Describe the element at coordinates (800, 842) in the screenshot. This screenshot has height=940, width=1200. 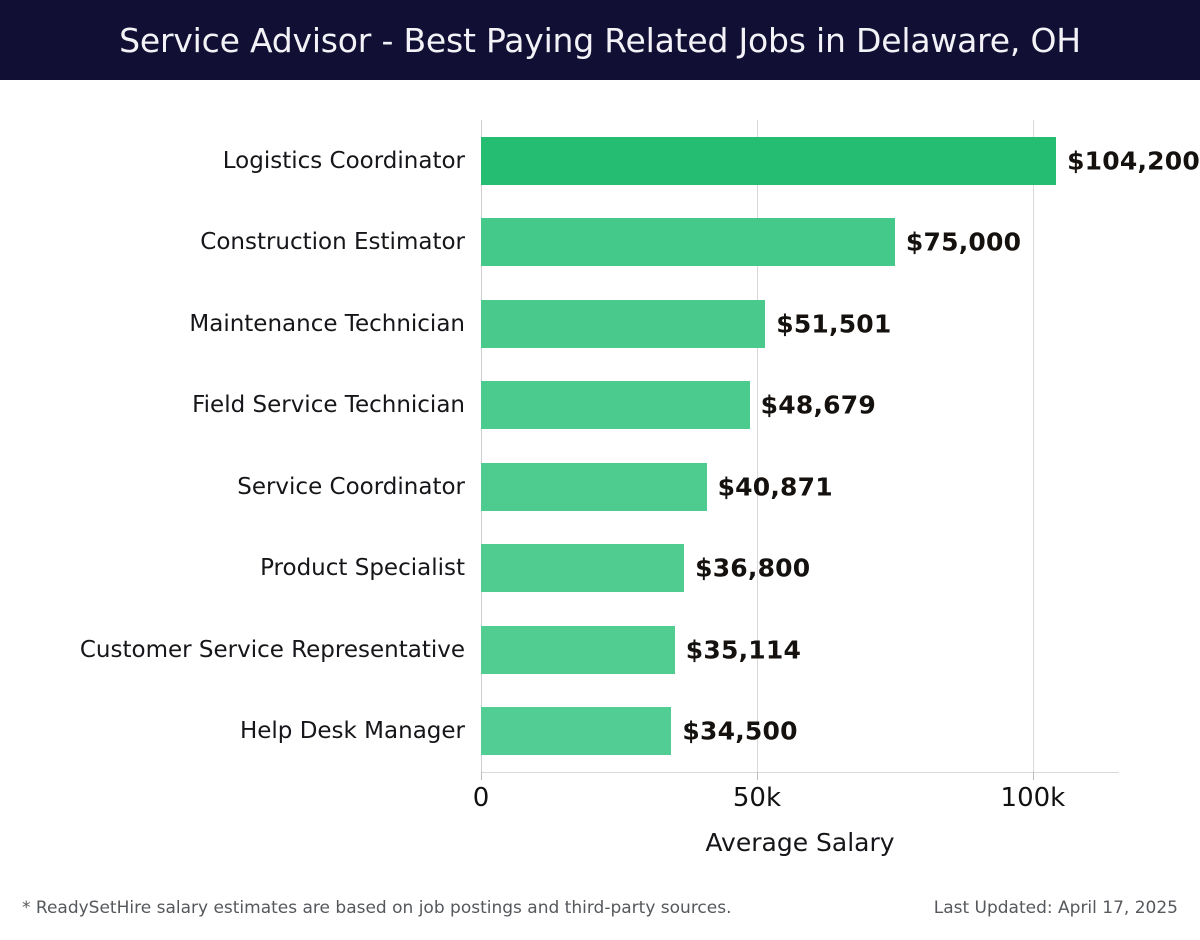
I see `x-axis-title: Average Salary` at that location.